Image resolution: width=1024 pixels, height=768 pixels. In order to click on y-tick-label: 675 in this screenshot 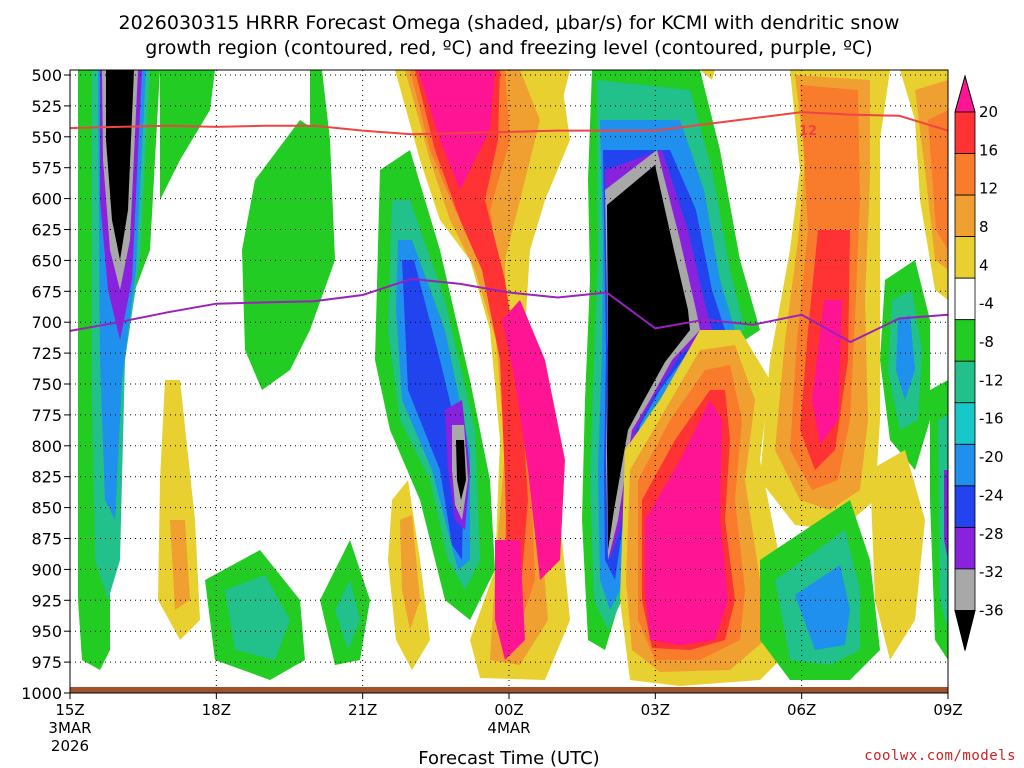, I will do `click(46, 291)`.